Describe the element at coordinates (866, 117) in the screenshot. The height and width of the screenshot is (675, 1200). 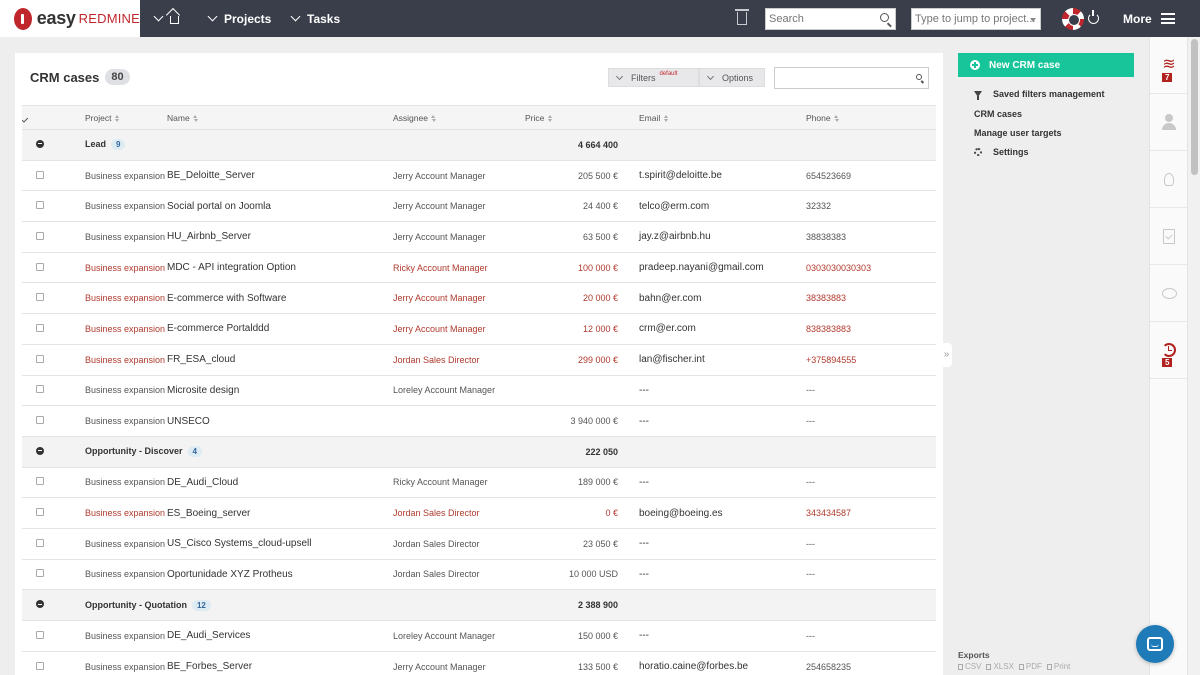
I see `header-phone: Phone` at that location.